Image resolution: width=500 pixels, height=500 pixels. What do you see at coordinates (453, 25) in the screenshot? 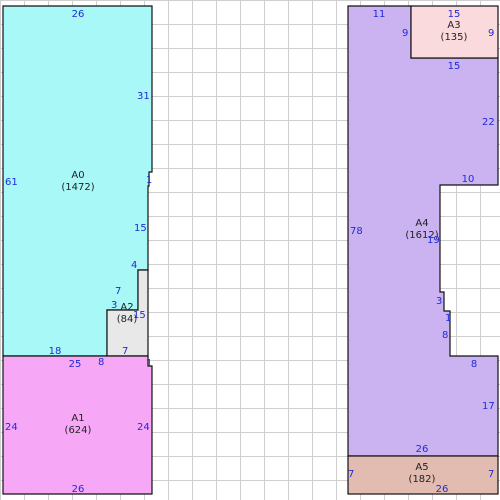
I see `region-a3-id: A3` at bounding box center [453, 25].